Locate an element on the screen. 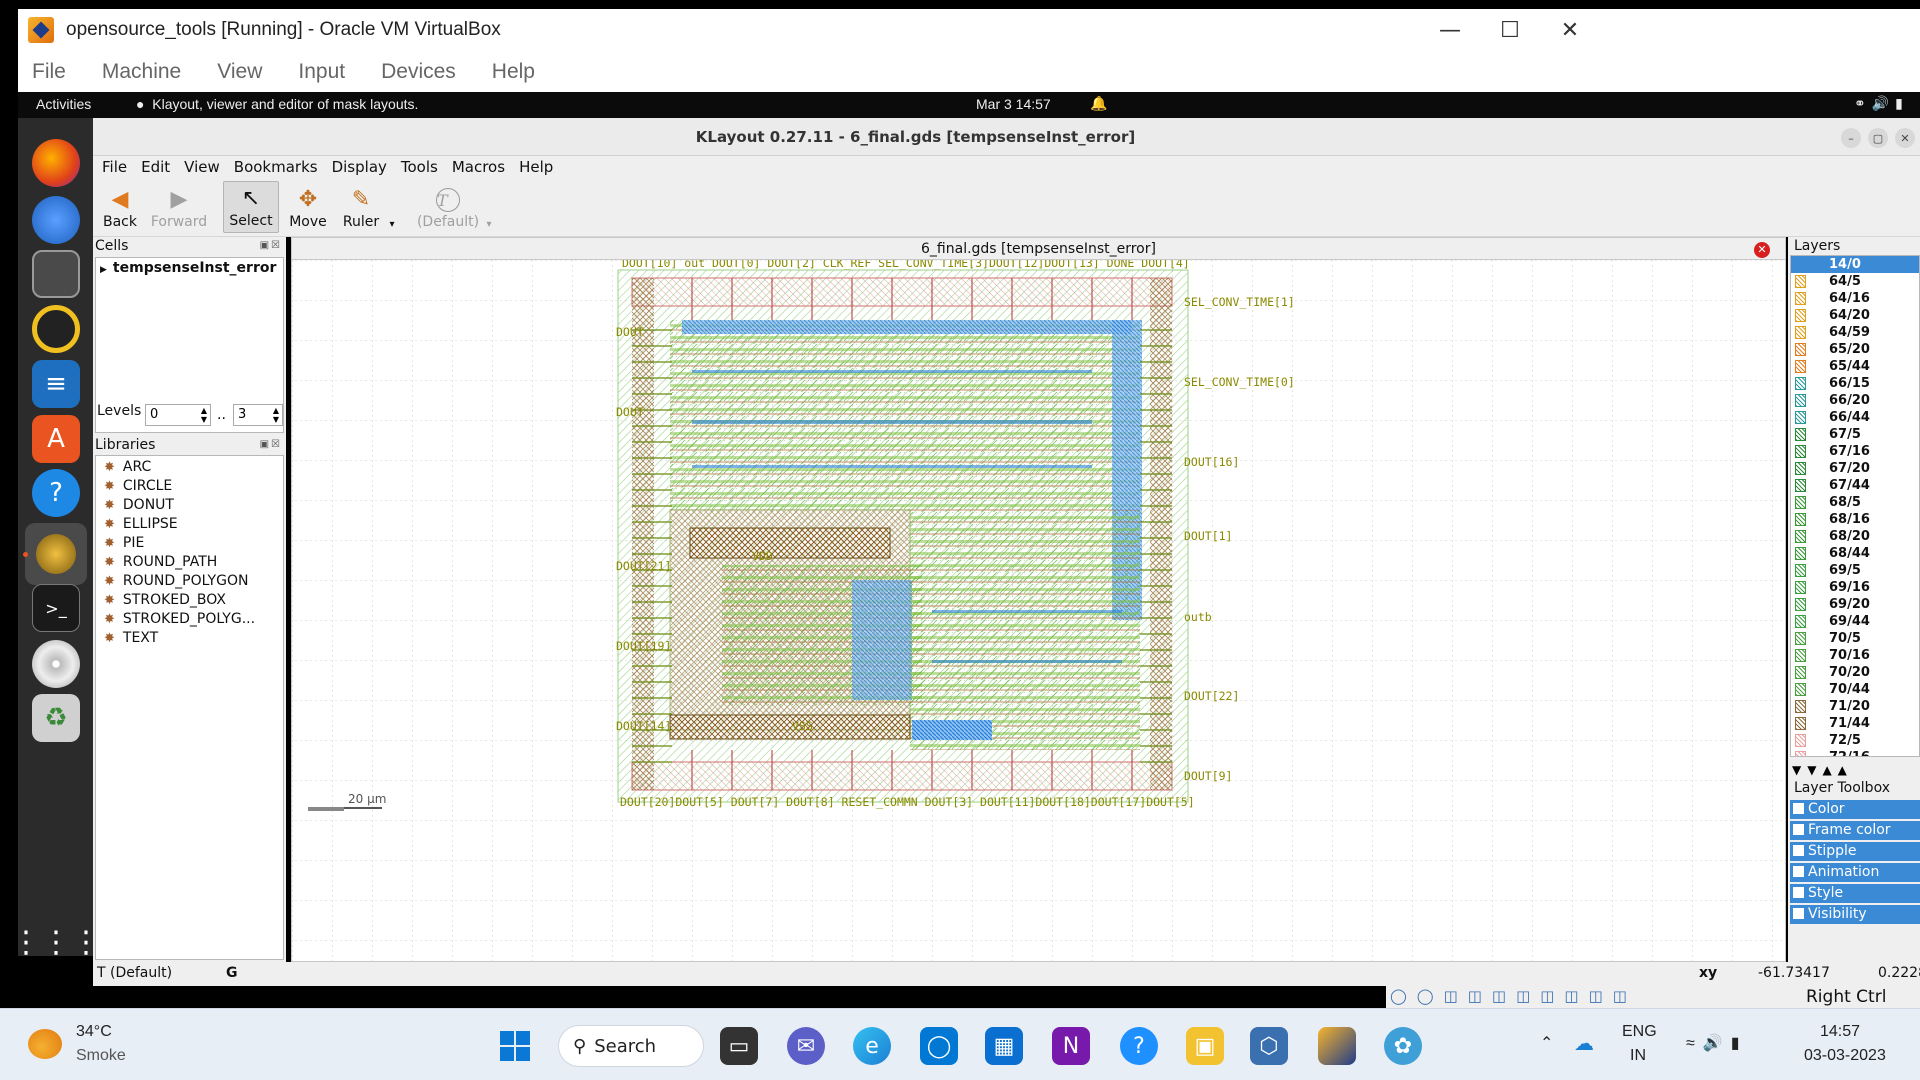 The height and width of the screenshot is (1080, 1920). select-tool-button: ↖ Select is located at coordinates (251, 207).